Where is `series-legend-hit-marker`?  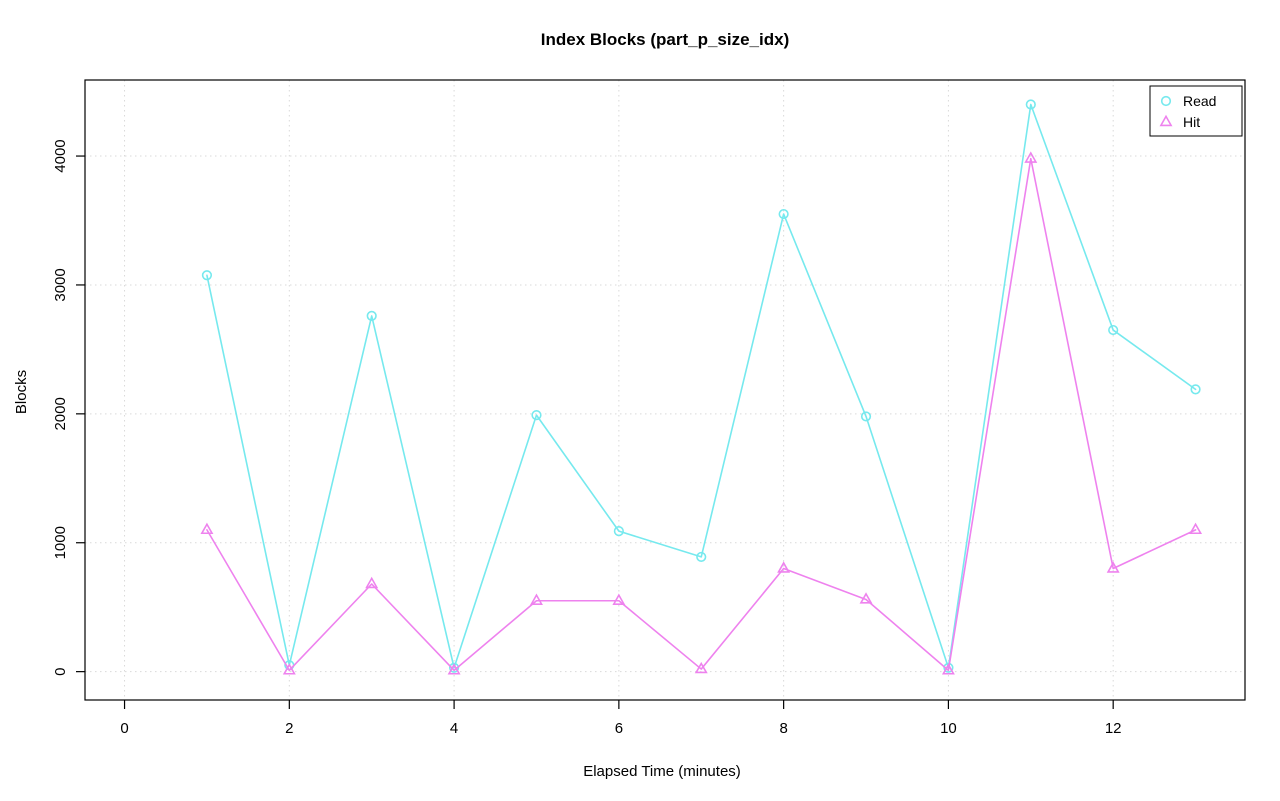
series-legend-hit-marker is located at coordinates (1166, 120).